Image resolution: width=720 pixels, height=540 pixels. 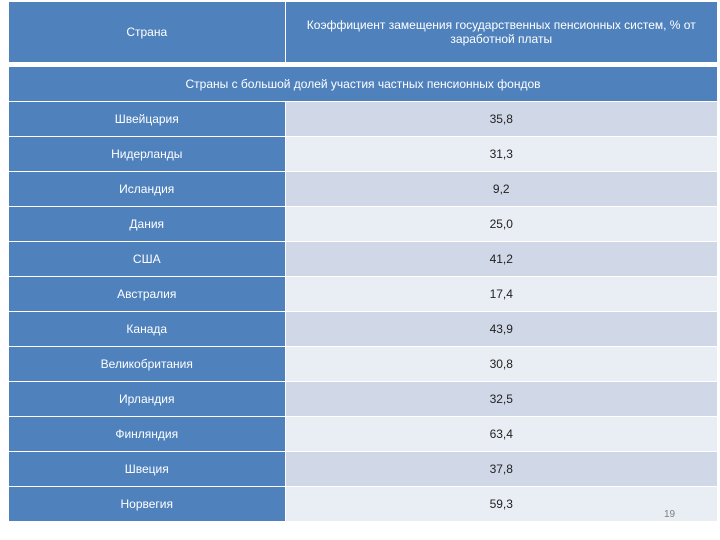 I want to click on country-cell: Австралия, so click(x=147, y=294).